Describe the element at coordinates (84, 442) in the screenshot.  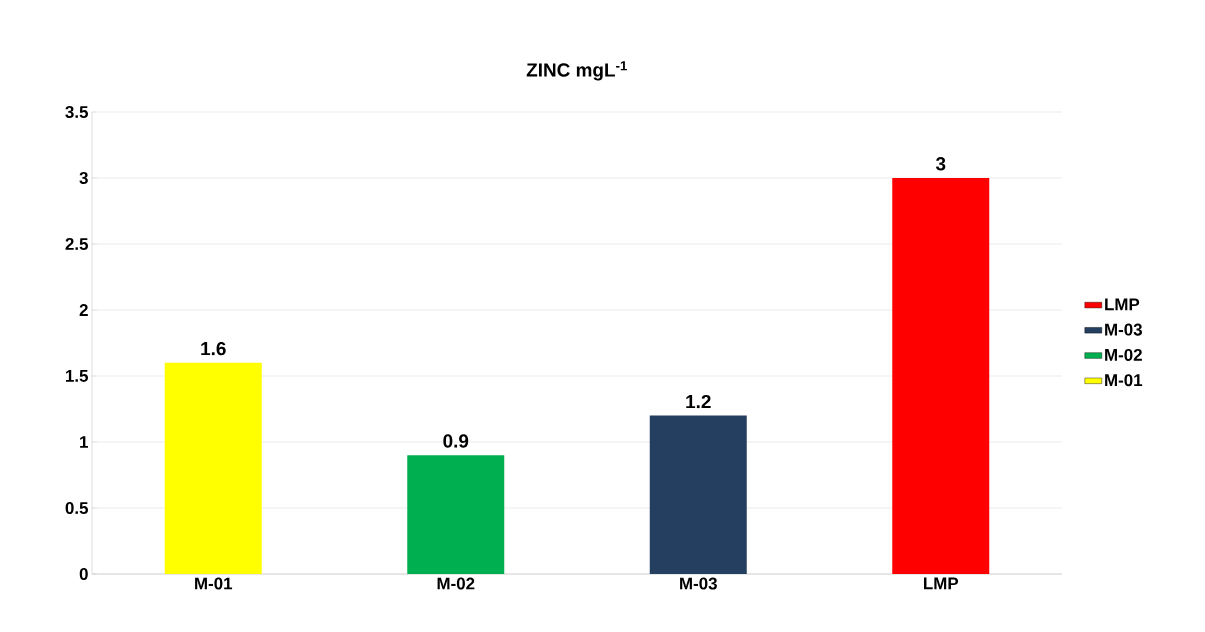
I see `y-tick-label: 1` at that location.